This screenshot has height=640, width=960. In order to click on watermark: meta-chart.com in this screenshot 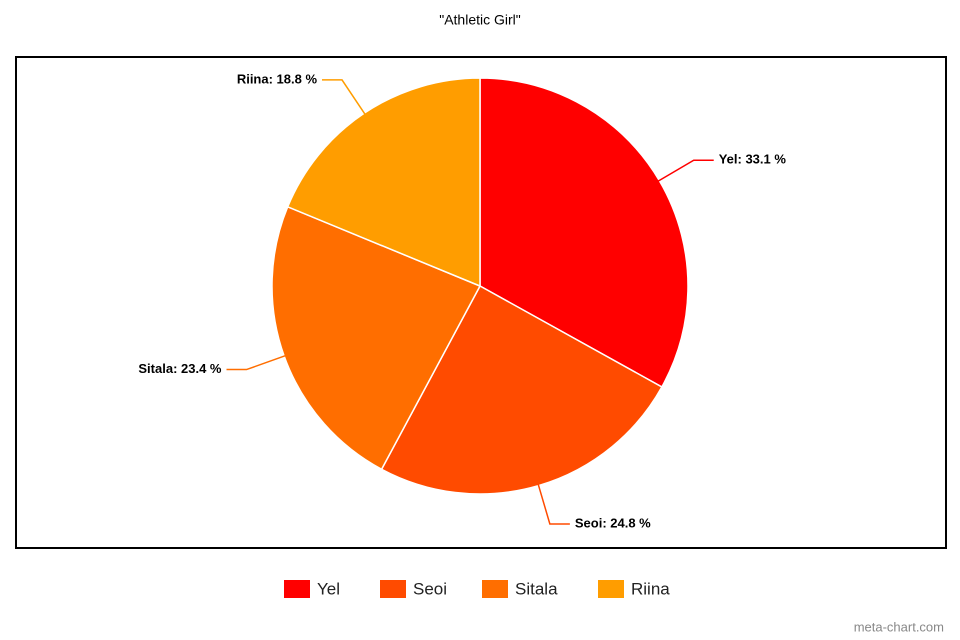, I will do `click(899, 626)`.